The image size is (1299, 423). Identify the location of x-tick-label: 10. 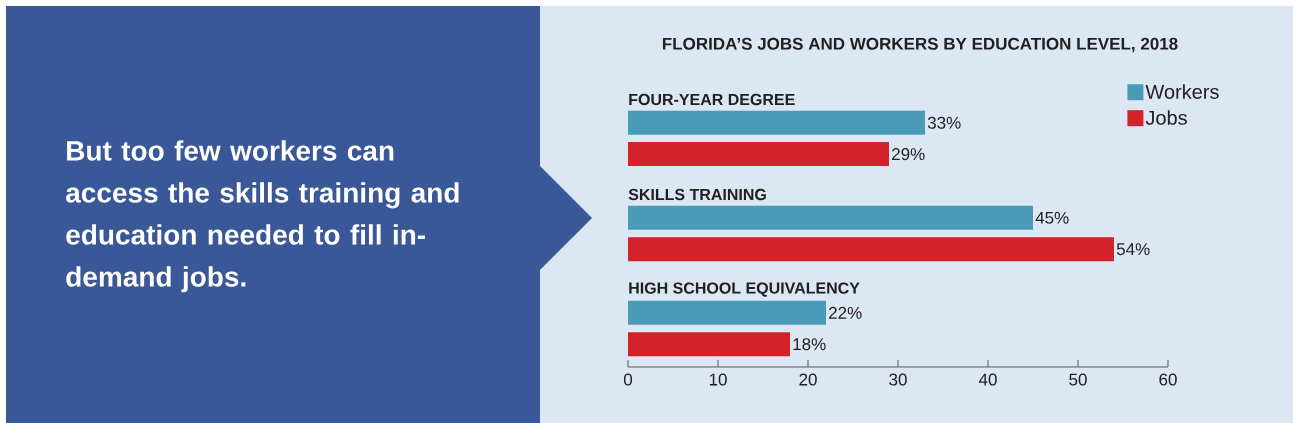
(718, 379).